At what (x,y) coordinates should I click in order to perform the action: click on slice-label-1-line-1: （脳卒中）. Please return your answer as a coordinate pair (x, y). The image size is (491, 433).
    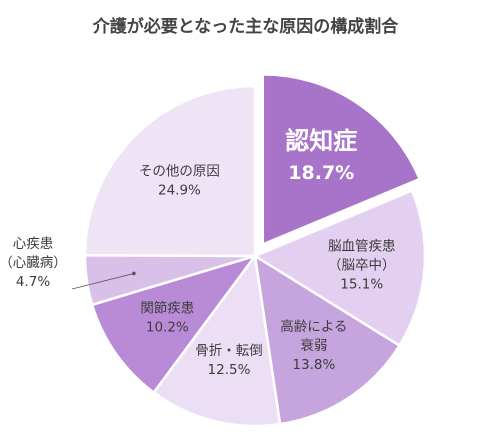
    Looking at the image, I should click on (362, 265).